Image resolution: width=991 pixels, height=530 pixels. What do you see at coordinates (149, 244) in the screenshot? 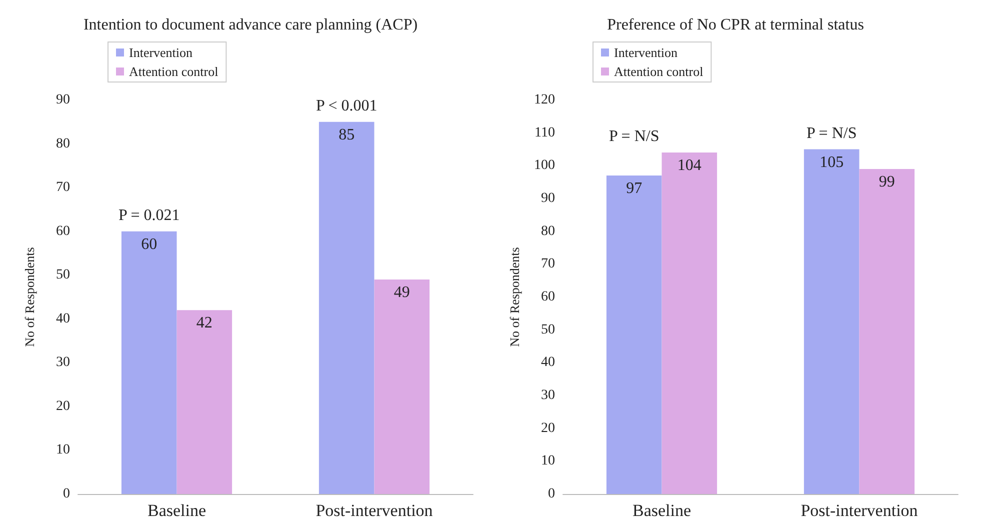
I see `data-label: 60` at bounding box center [149, 244].